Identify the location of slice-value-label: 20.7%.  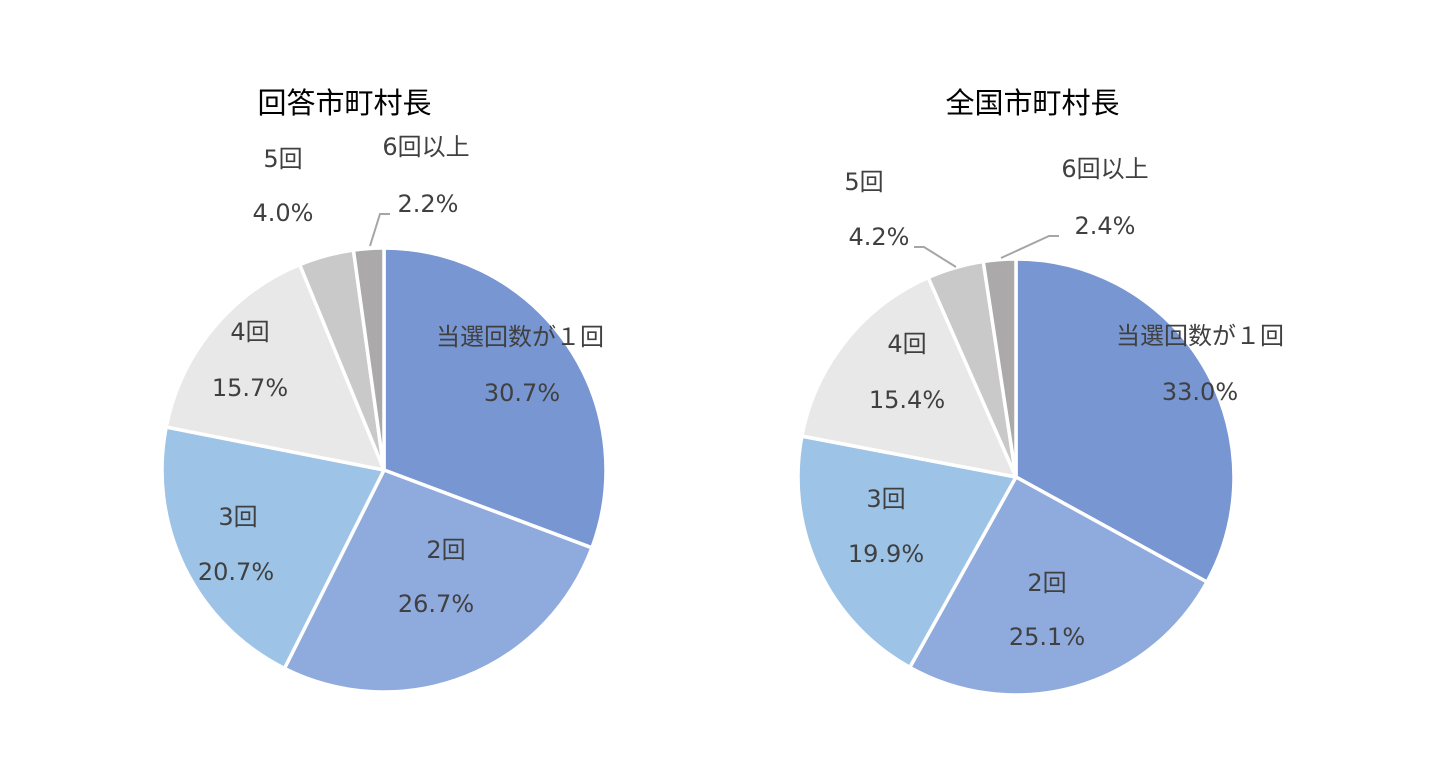
(236, 572).